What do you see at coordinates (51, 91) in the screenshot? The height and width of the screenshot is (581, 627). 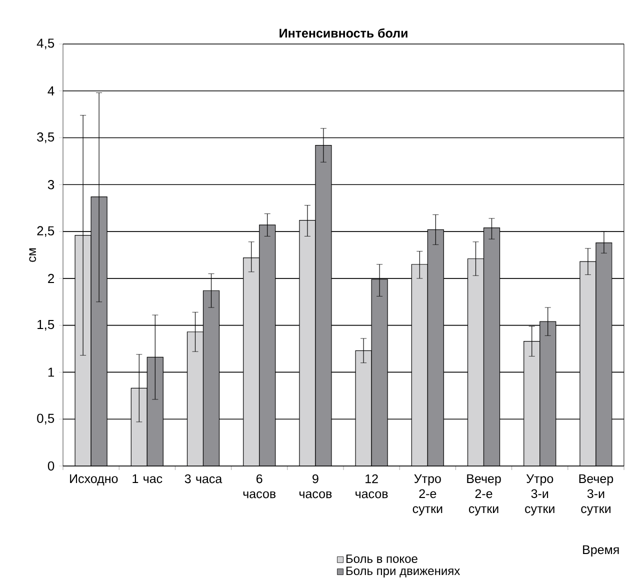 I see `y-tick-label: 4` at bounding box center [51, 91].